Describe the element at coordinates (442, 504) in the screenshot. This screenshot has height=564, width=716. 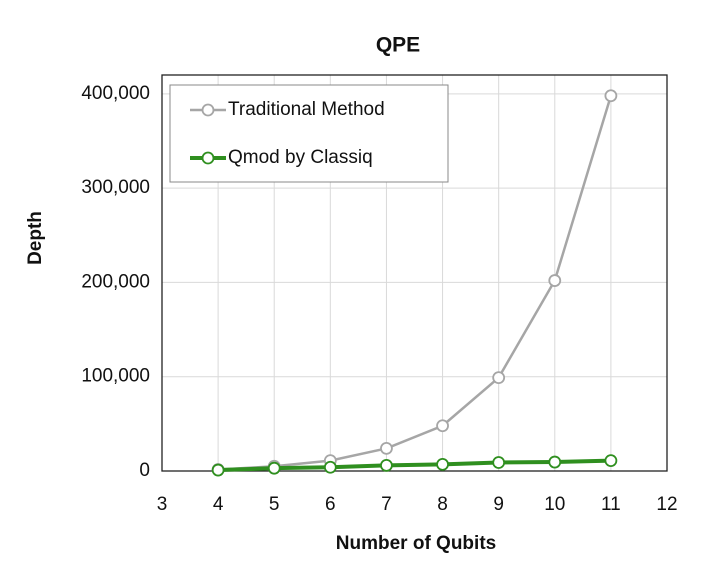
I see `x-tick-label: 8` at that location.